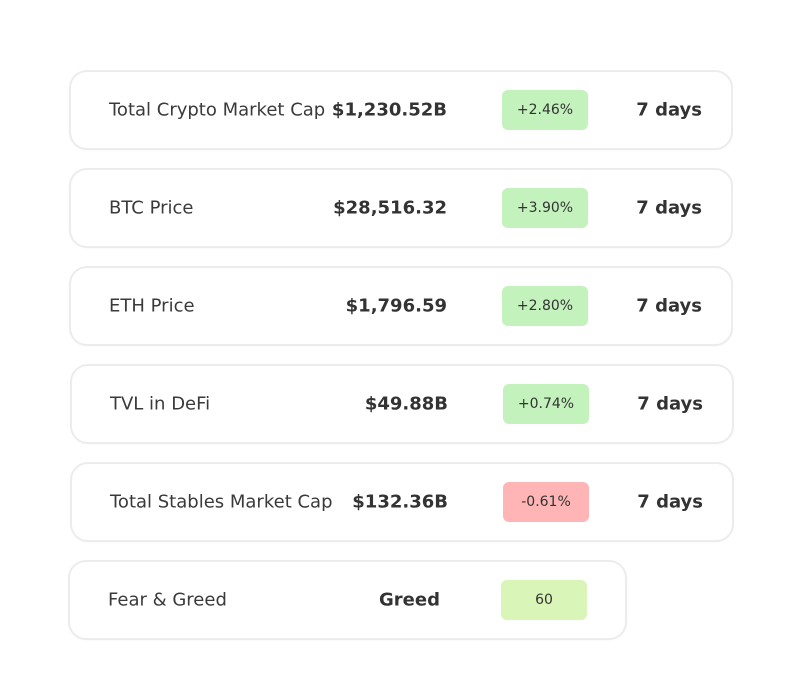  What do you see at coordinates (221, 502) in the screenshot?
I see `metric-label: Total Stables Market Cap` at bounding box center [221, 502].